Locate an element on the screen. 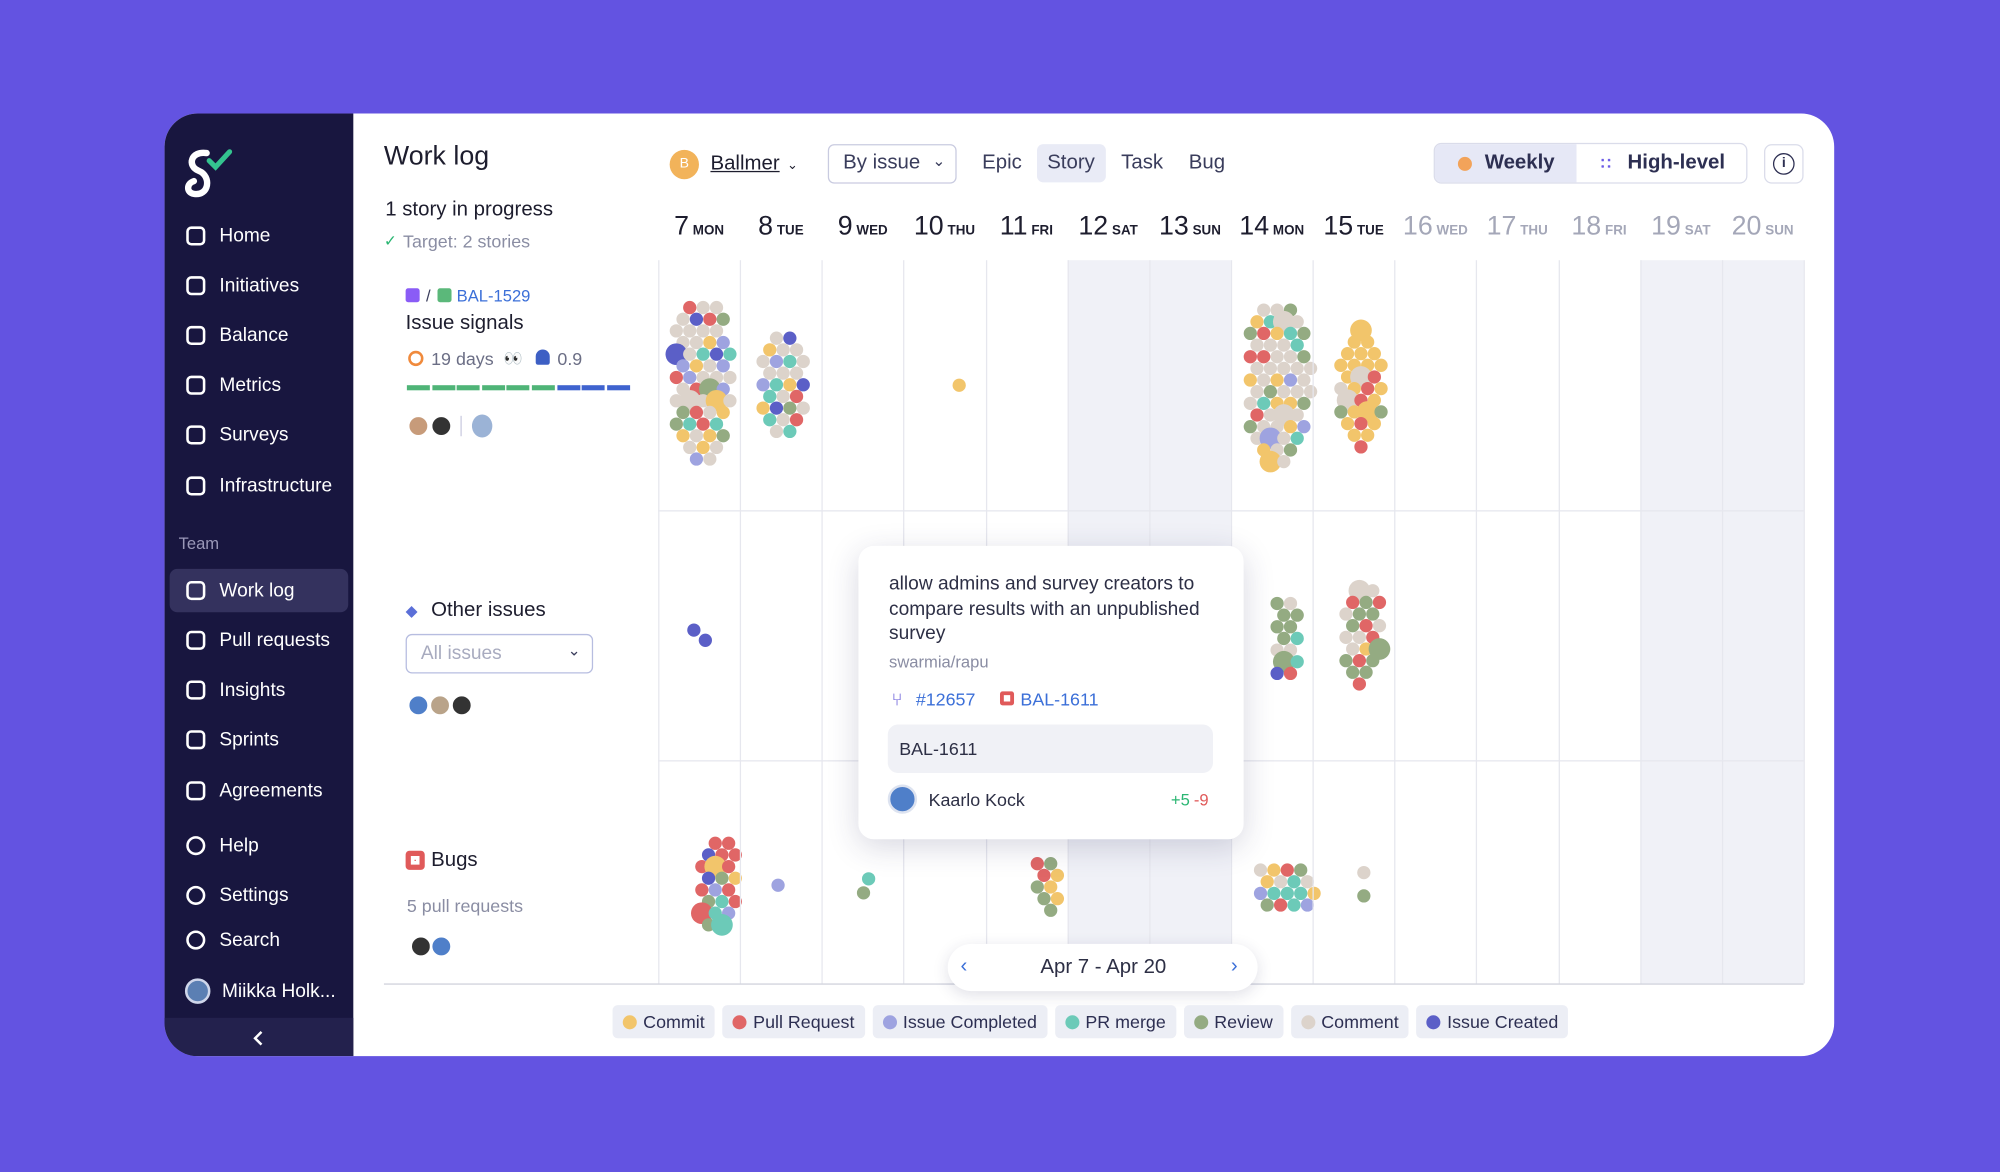 Image resolution: width=2000 pixels, height=1172 pixels. tooltip-issue: BAL-1611 is located at coordinates (1059, 699).